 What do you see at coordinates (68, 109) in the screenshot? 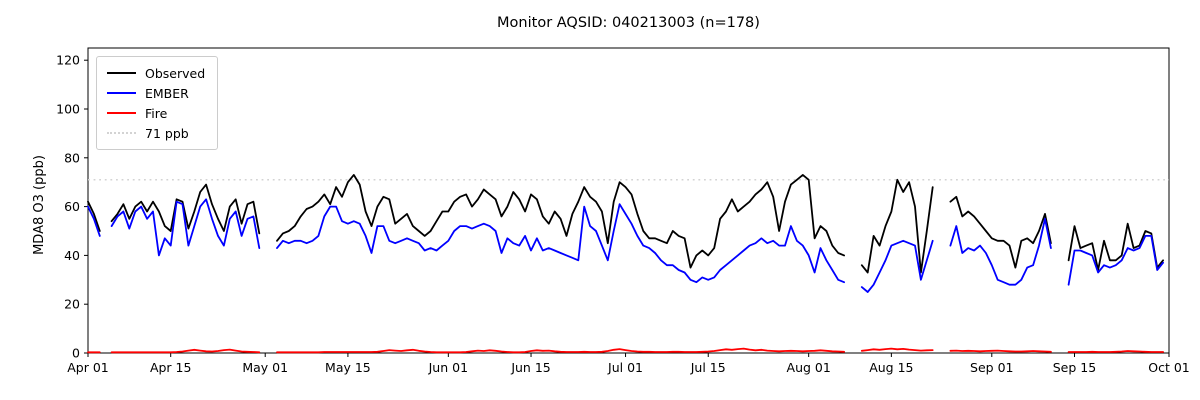
I see `y-tick-label: 100` at bounding box center [68, 109].